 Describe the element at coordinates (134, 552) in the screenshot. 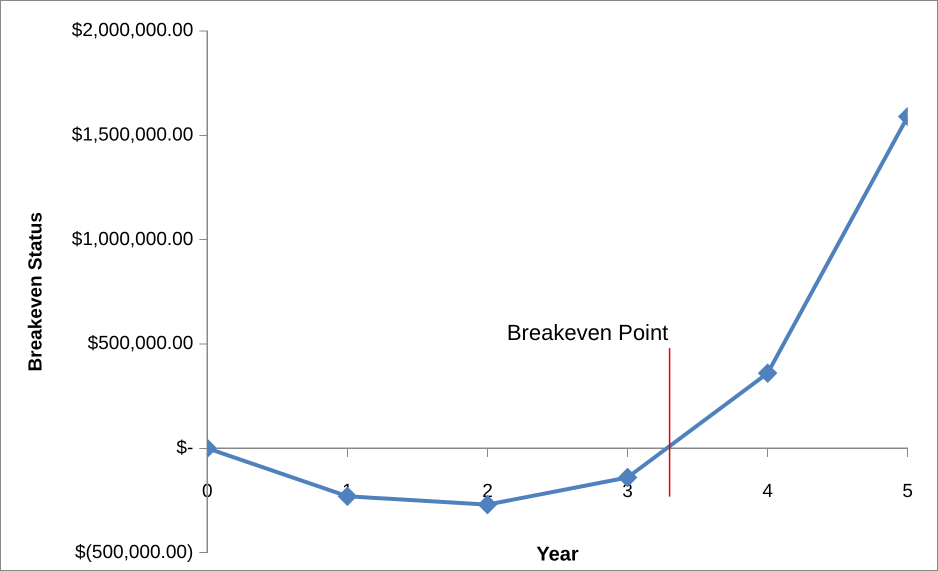

I see `y-tick-label: $(500,000.00)` at that location.